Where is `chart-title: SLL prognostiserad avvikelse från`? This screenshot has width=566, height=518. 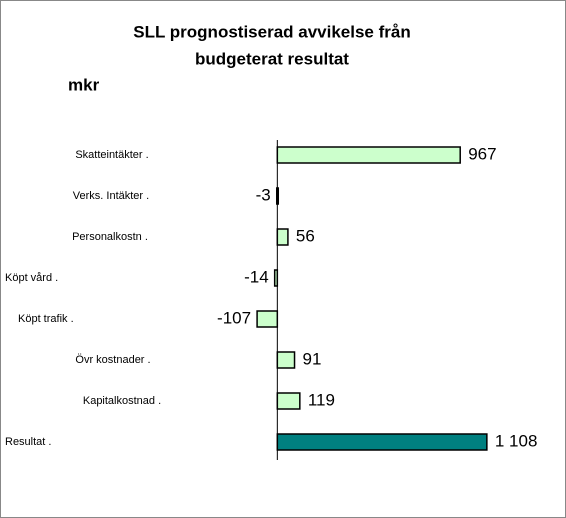
chart-title: SLL prognostiserad avvikelse från is located at coordinates (271, 31).